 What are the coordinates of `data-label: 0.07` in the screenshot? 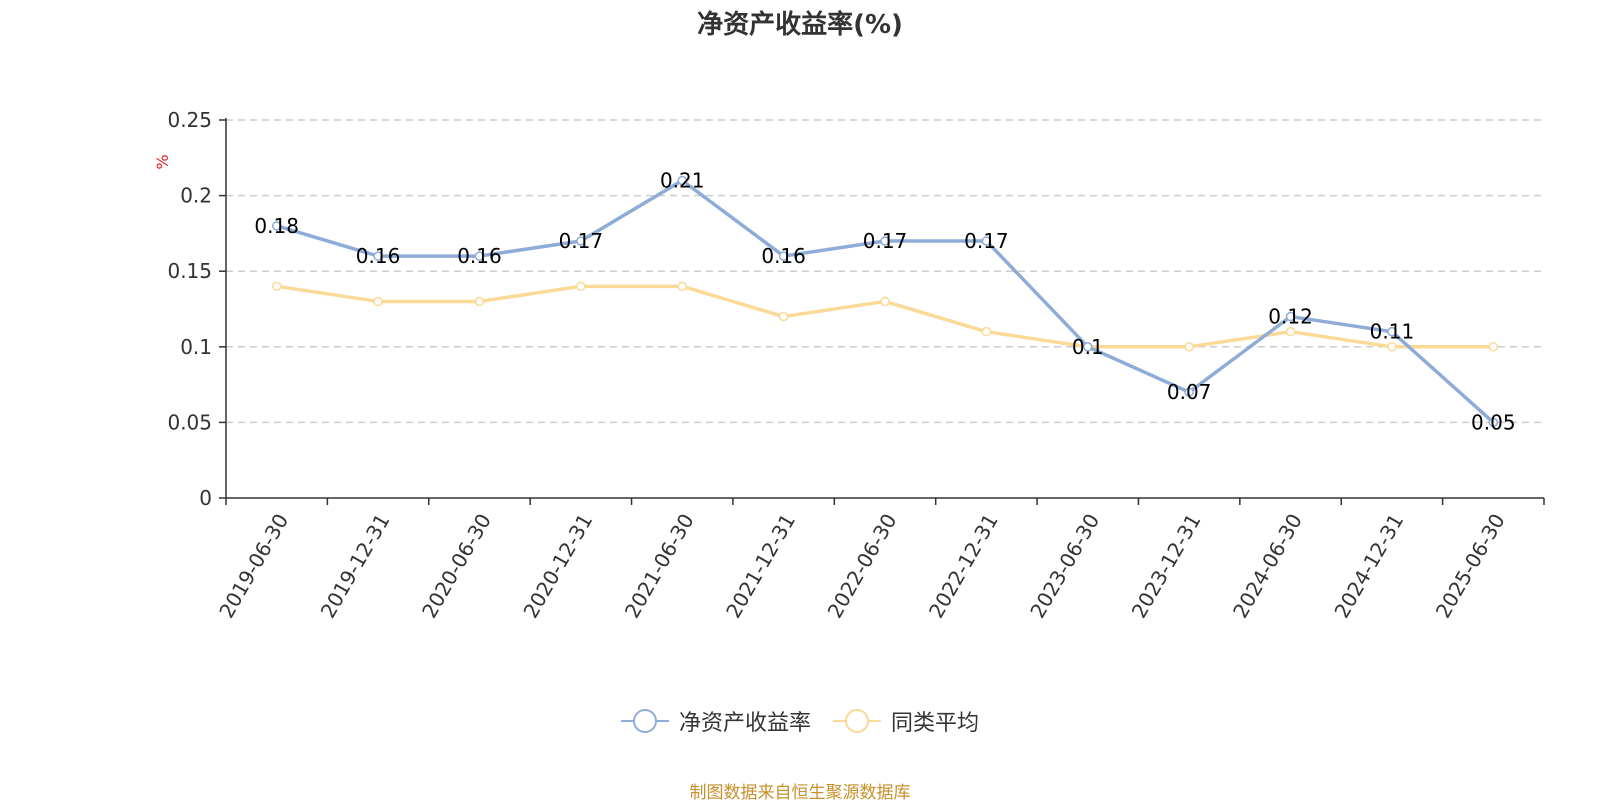 It's located at (1189, 392).